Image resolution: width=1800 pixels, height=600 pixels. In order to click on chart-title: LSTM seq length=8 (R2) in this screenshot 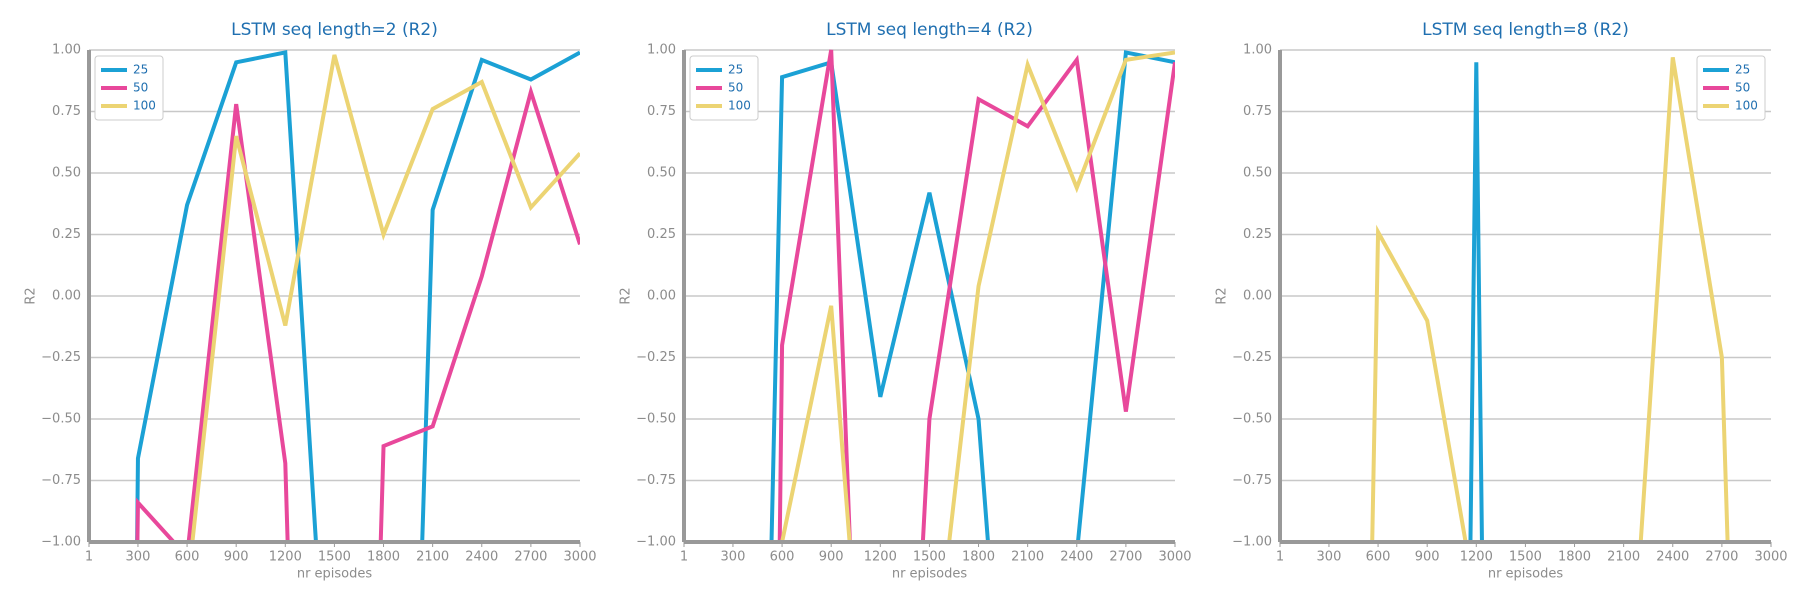, I will do `click(1525, 30)`.